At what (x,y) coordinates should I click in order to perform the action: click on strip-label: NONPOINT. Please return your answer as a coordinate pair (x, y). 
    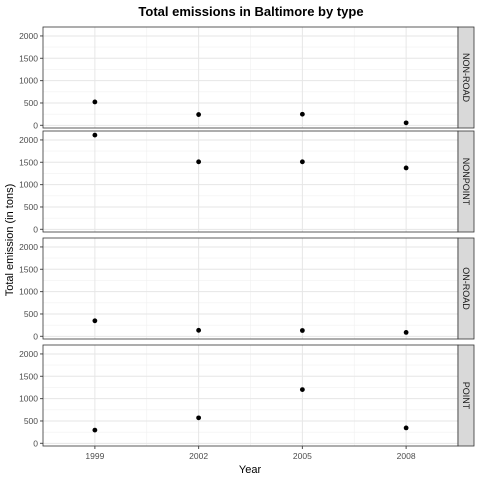
    Looking at the image, I should click on (466, 182).